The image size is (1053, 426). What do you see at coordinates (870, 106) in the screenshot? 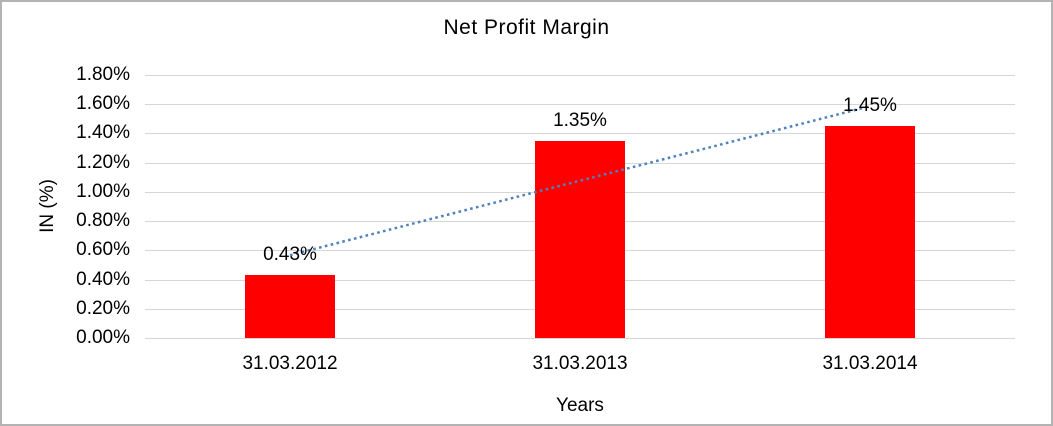
I see `data-label: 1.45%` at bounding box center [870, 106].